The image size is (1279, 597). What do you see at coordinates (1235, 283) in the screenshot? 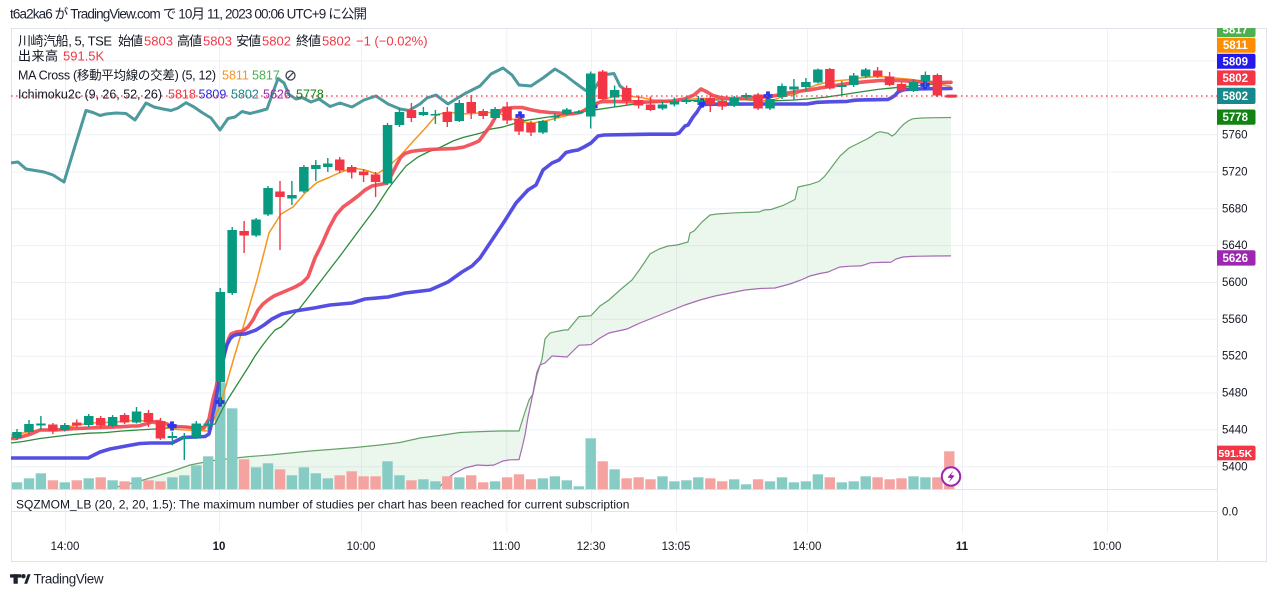
I see `svg-text: 5600` at bounding box center [1235, 283].